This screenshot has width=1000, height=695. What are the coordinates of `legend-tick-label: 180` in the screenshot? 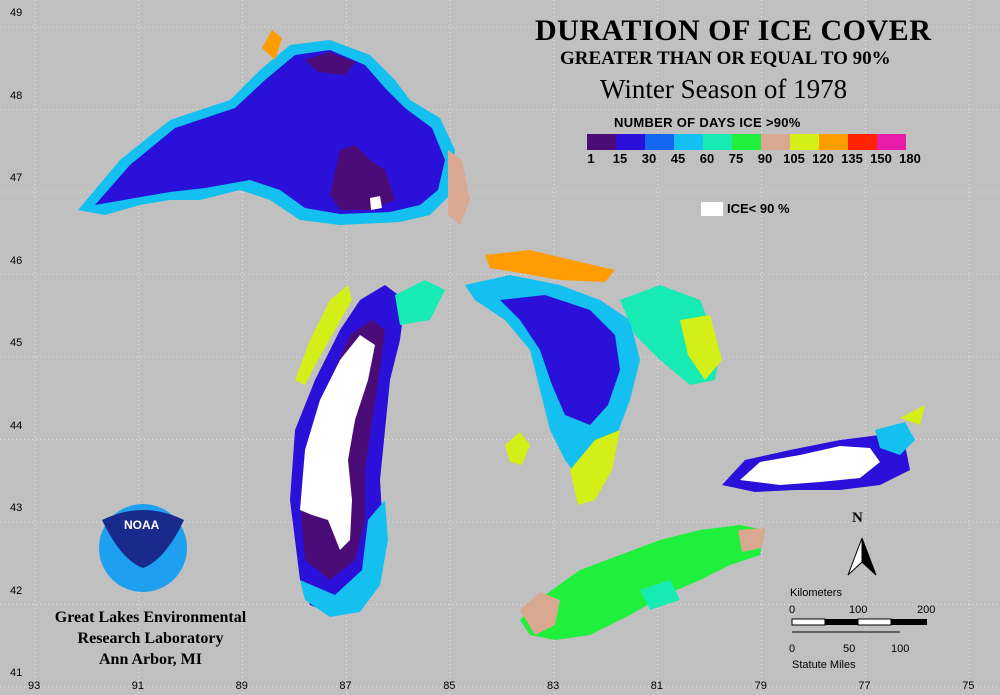 It's located at (910, 158).